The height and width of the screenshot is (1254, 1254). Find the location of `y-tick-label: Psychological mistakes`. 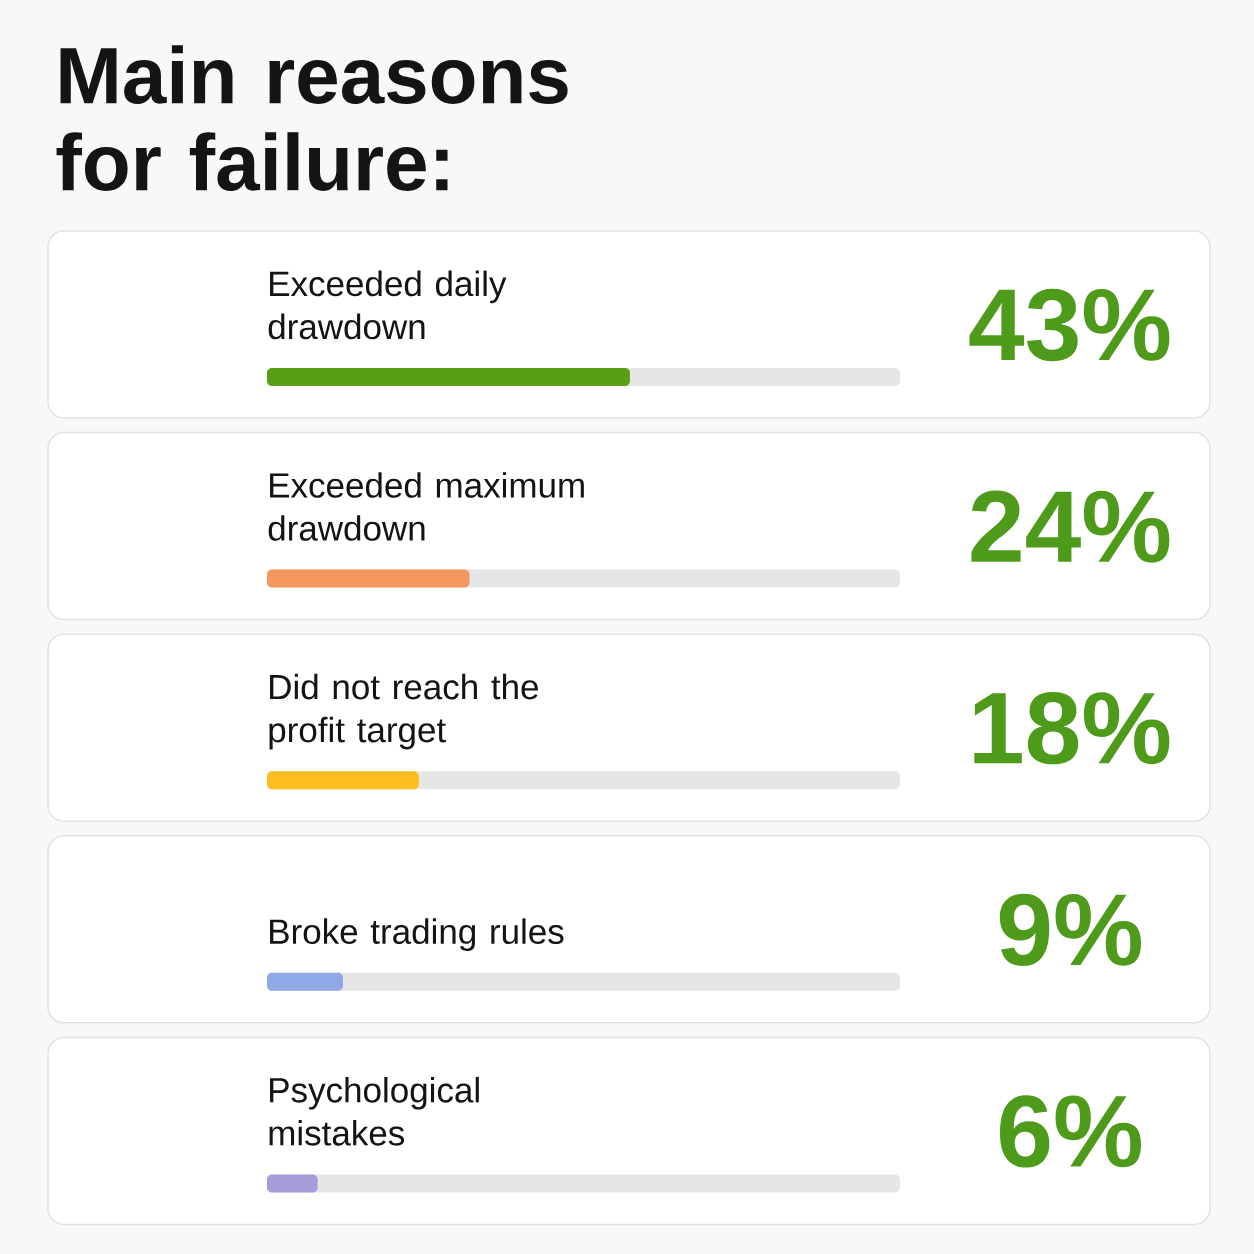

y-tick-label: Psychological mistakes is located at coordinates (374, 1111).